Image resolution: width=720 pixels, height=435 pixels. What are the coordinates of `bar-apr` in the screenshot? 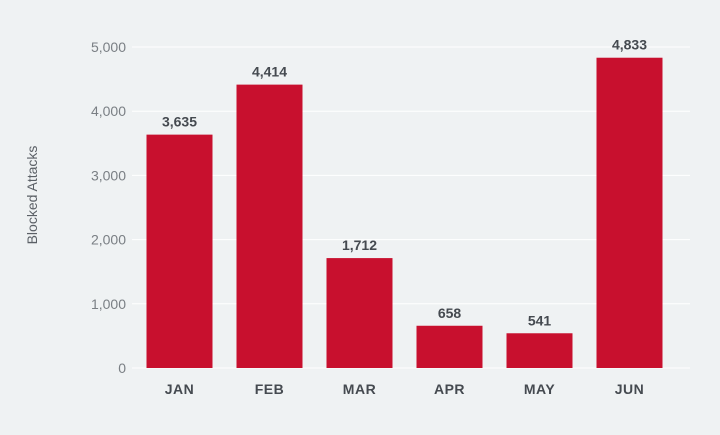 It's located at (449, 346).